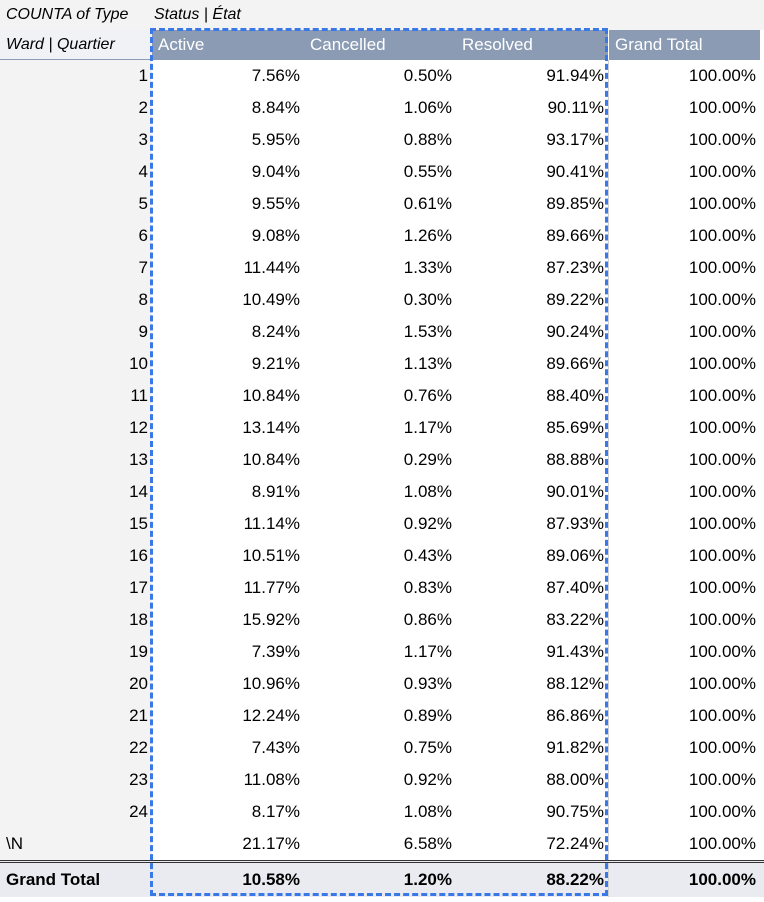 Image resolution: width=764 pixels, height=902 pixels. I want to click on resolved-cell: 83.22%, so click(575, 619).